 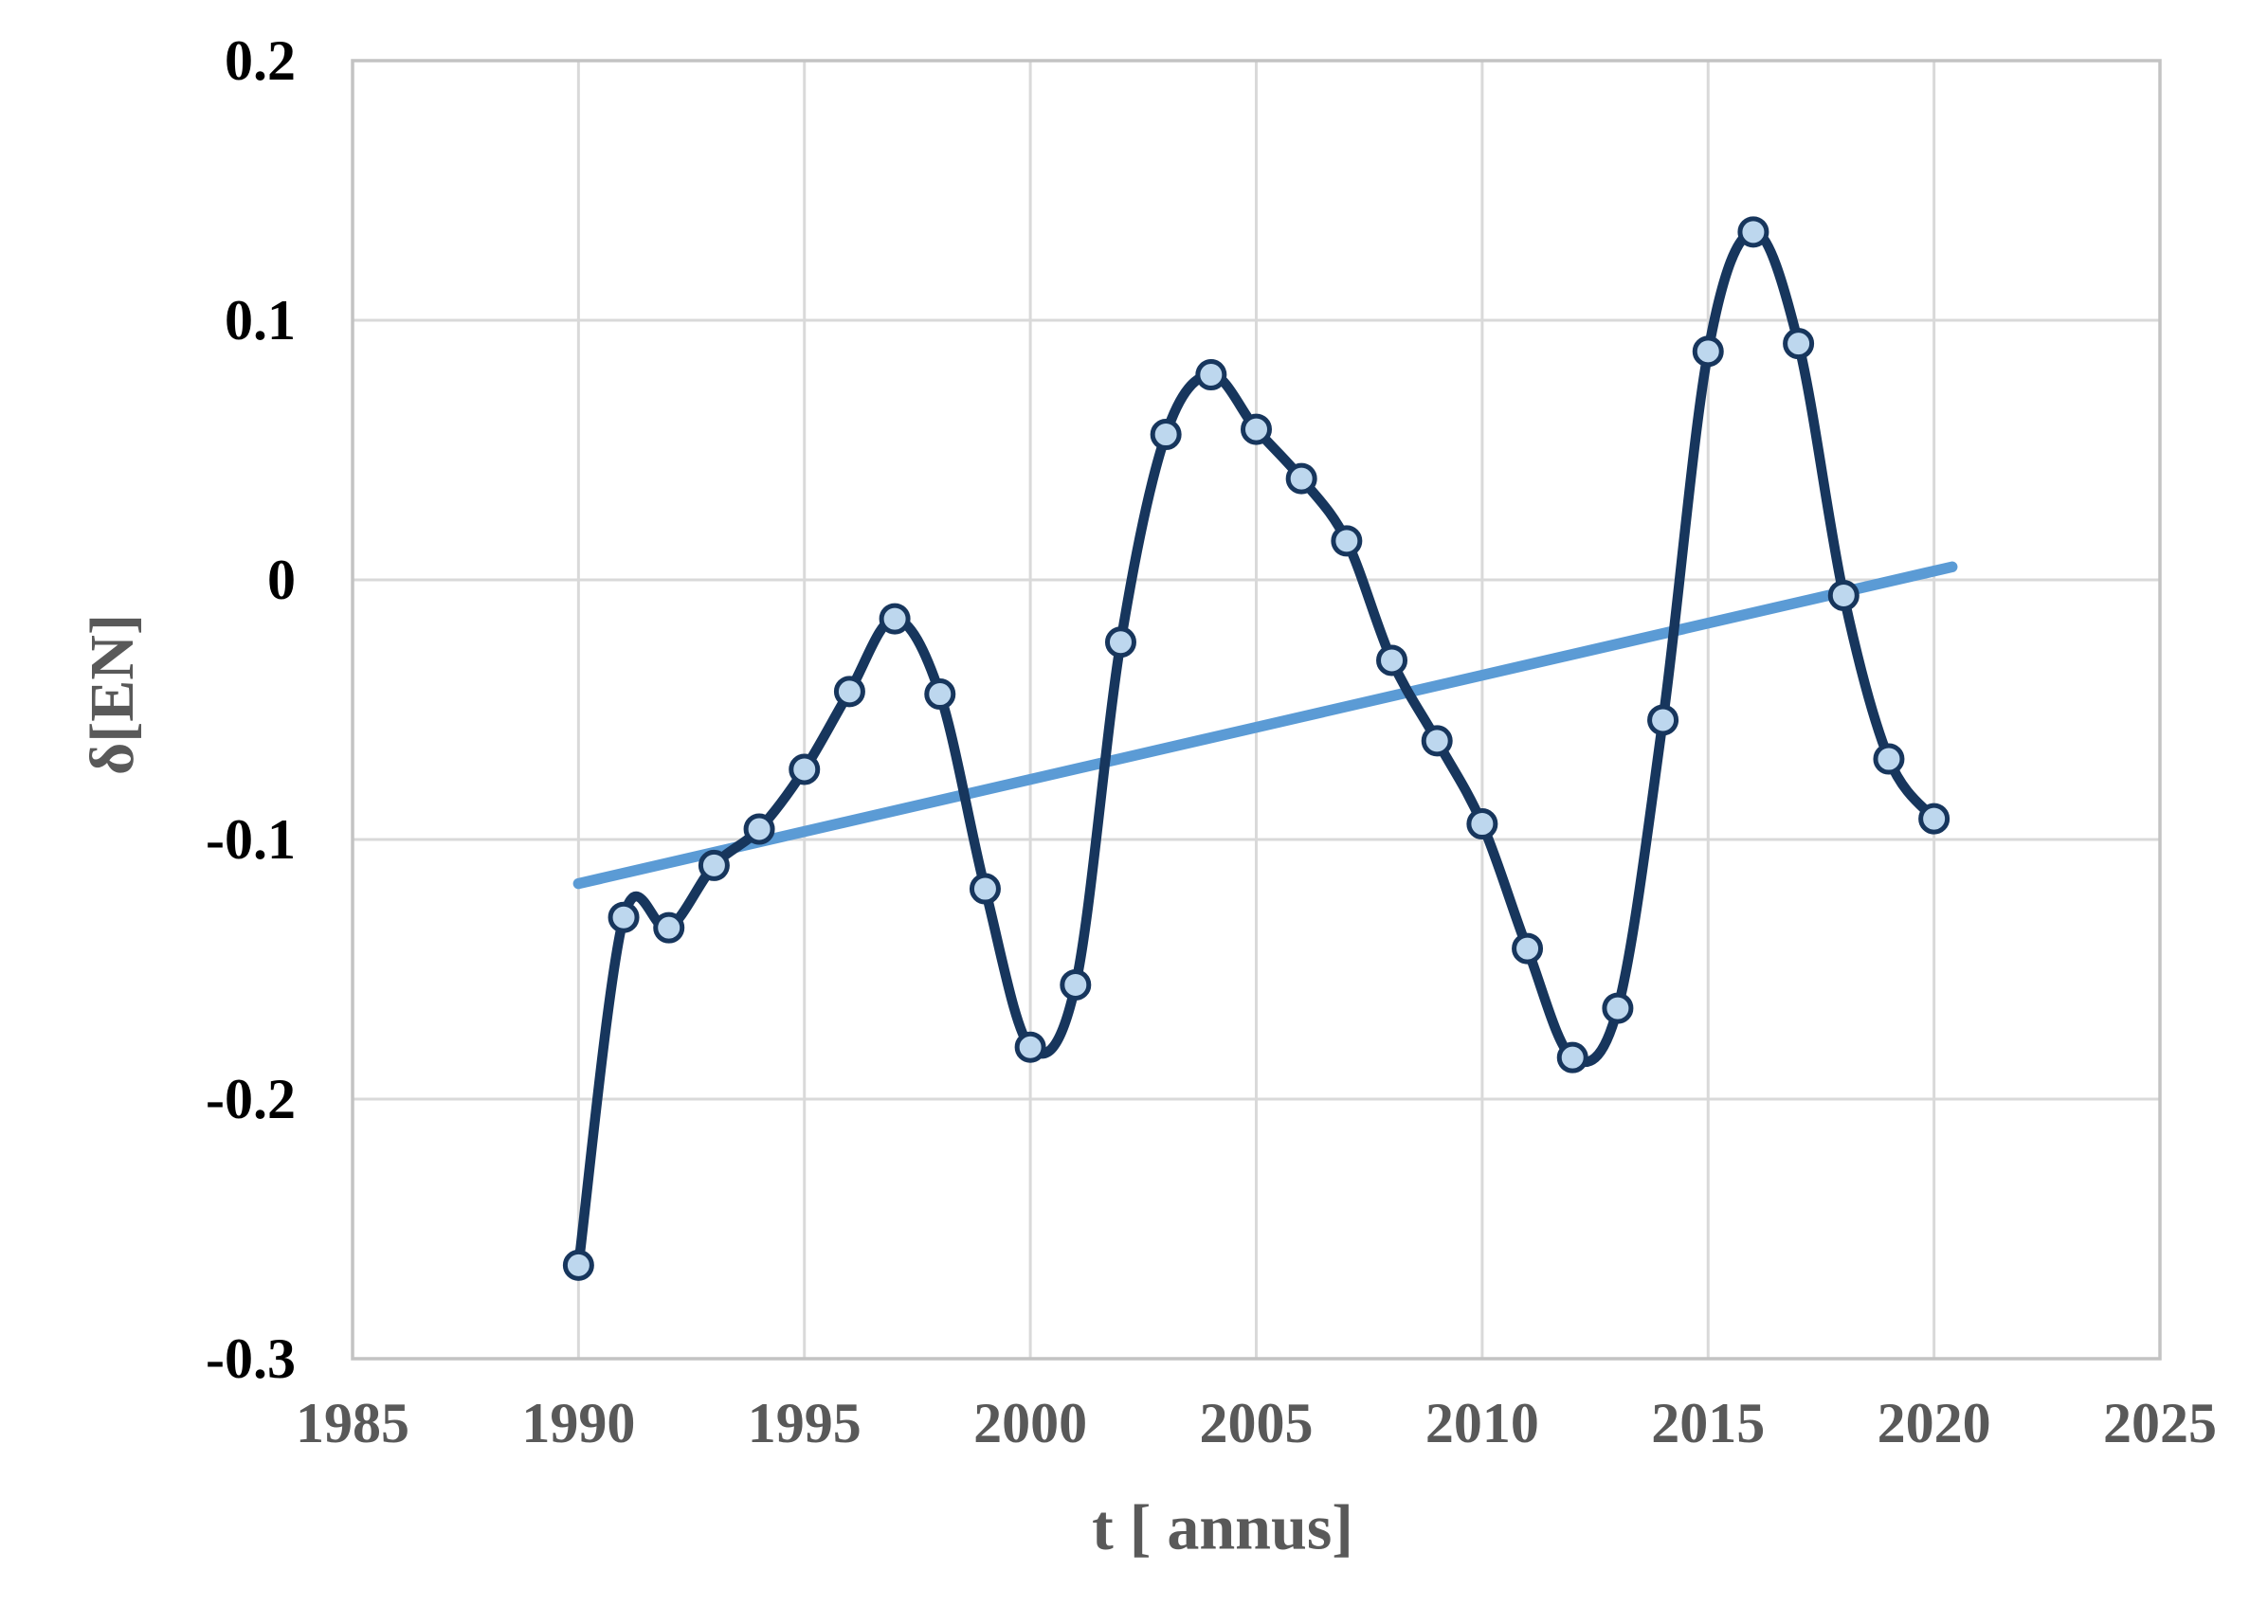 I want to click on x-tick-label: 2000, so click(x=1030, y=1423).